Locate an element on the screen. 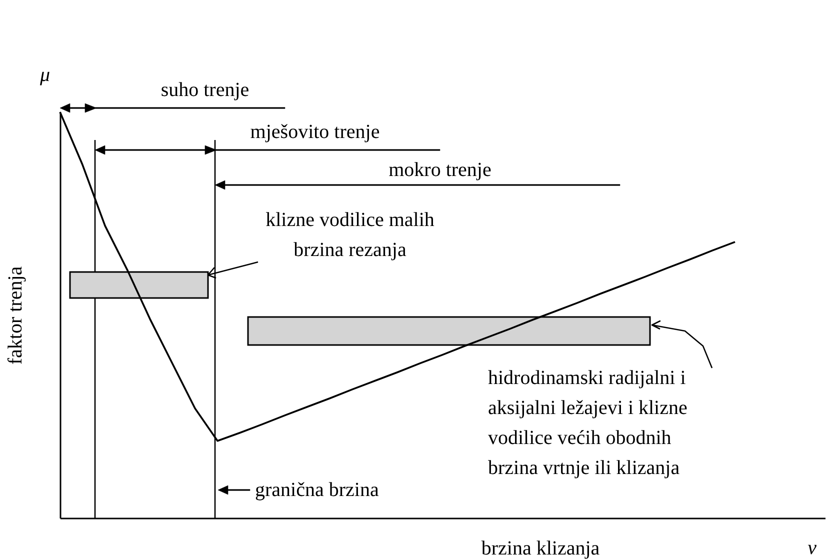  annotation: hidrodinamski radijalni i aksijalni ležajevi i klizne vodilice većih obodnih brzina vrtnje ili klizanja is located at coordinates (588, 423).